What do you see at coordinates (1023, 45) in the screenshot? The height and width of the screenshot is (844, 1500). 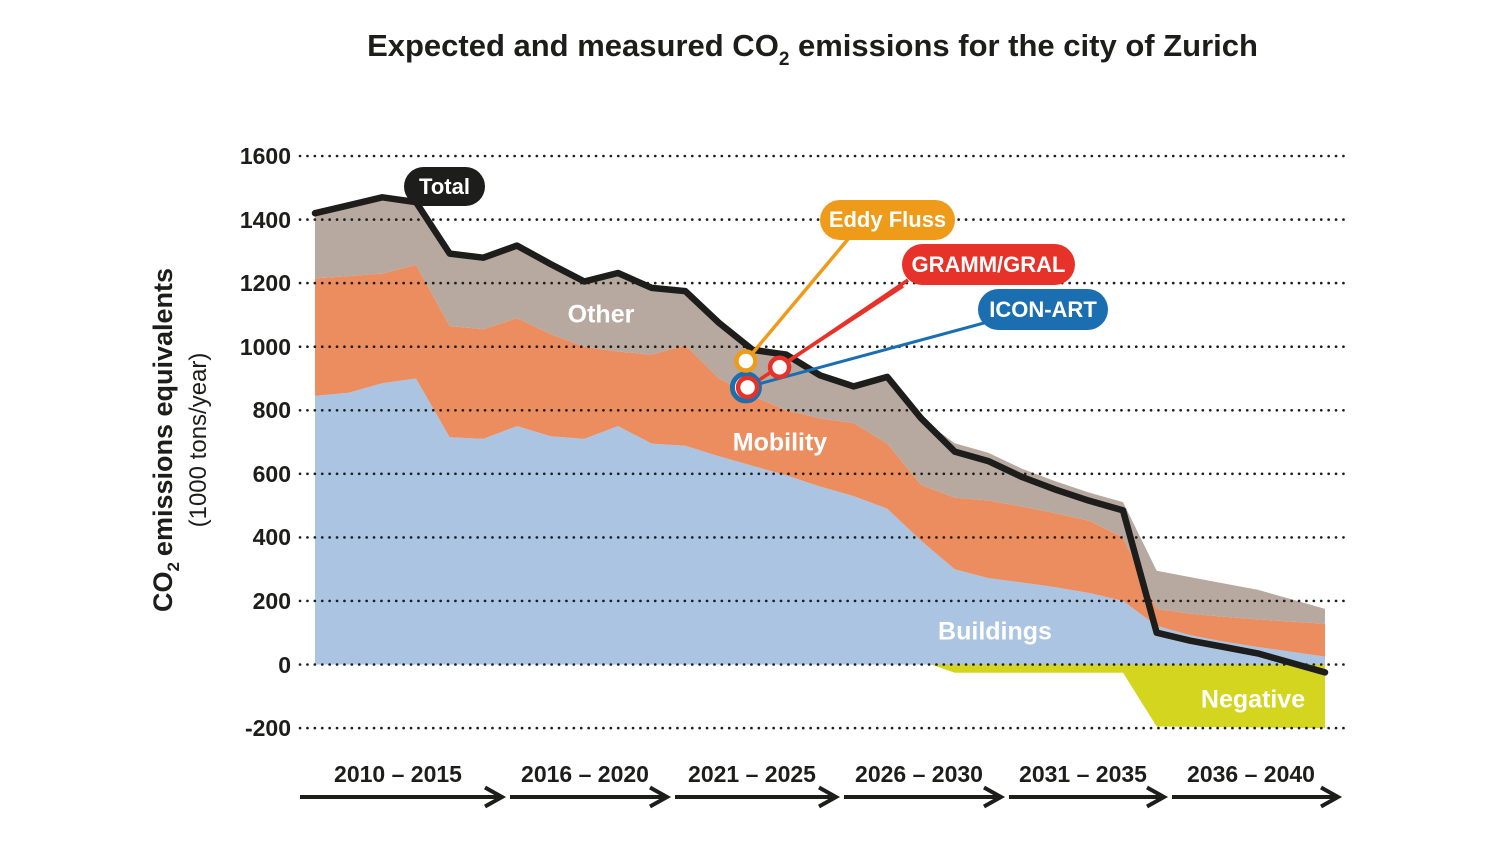 I see `title-post: emissions for the city of Zurich` at bounding box center [1023, 45].